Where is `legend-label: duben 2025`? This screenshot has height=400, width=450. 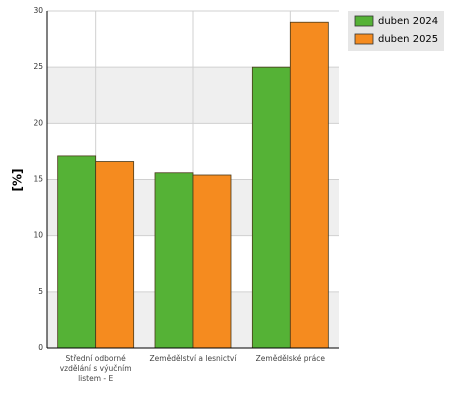 legend-label: duben 2025 is located at coordinates (408, 39).